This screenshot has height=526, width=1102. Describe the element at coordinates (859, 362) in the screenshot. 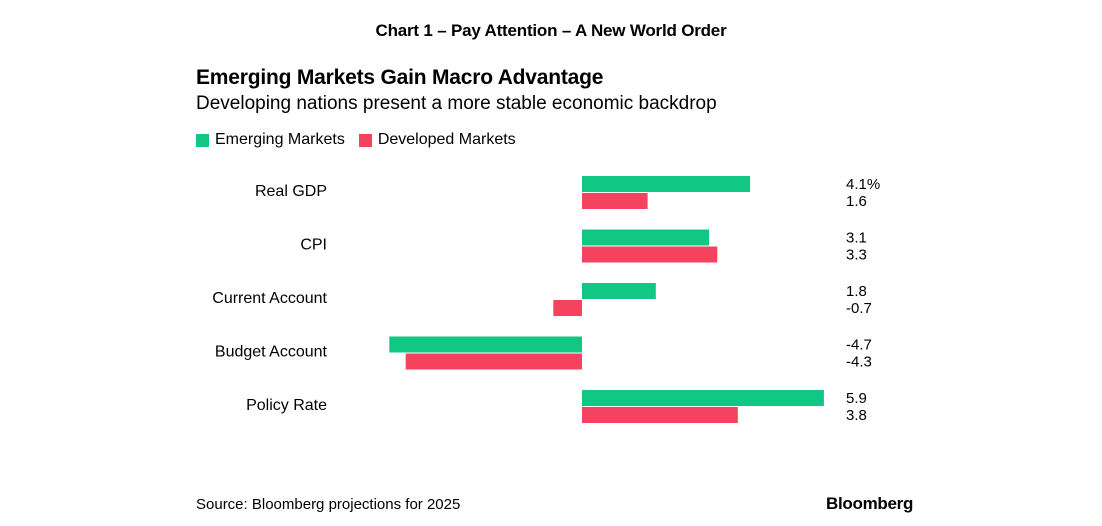

I see `value-label-developed-markets-budget-account: -4.3` at that location.